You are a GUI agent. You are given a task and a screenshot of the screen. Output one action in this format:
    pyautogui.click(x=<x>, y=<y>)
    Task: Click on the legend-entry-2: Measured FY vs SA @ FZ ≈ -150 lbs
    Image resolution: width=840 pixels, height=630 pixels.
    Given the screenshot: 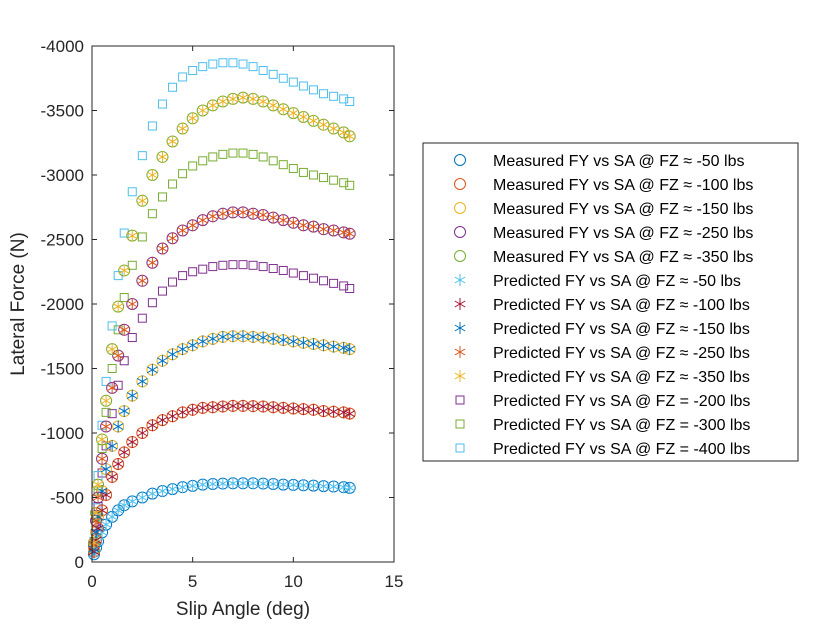 What is the action you would take?
    pyautogui.click(x=603, y=209)
    